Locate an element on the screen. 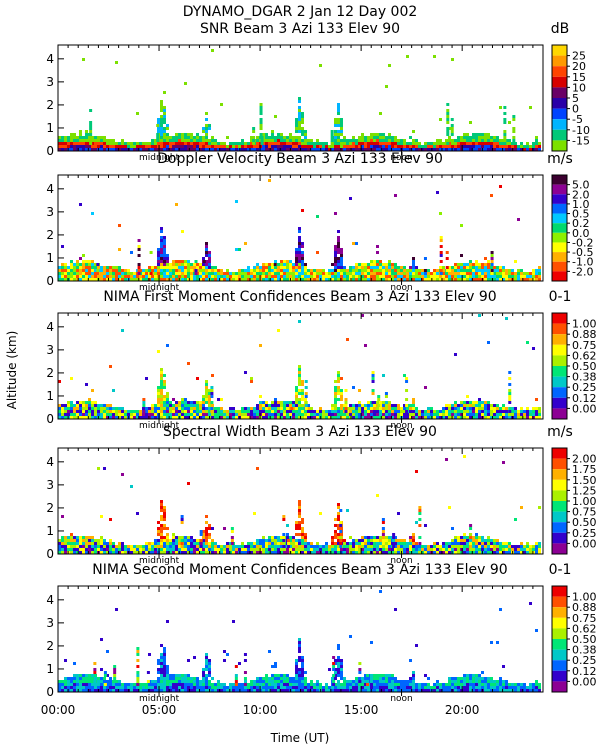  colorbar-label: 10 is located at coordinates (579, 87).